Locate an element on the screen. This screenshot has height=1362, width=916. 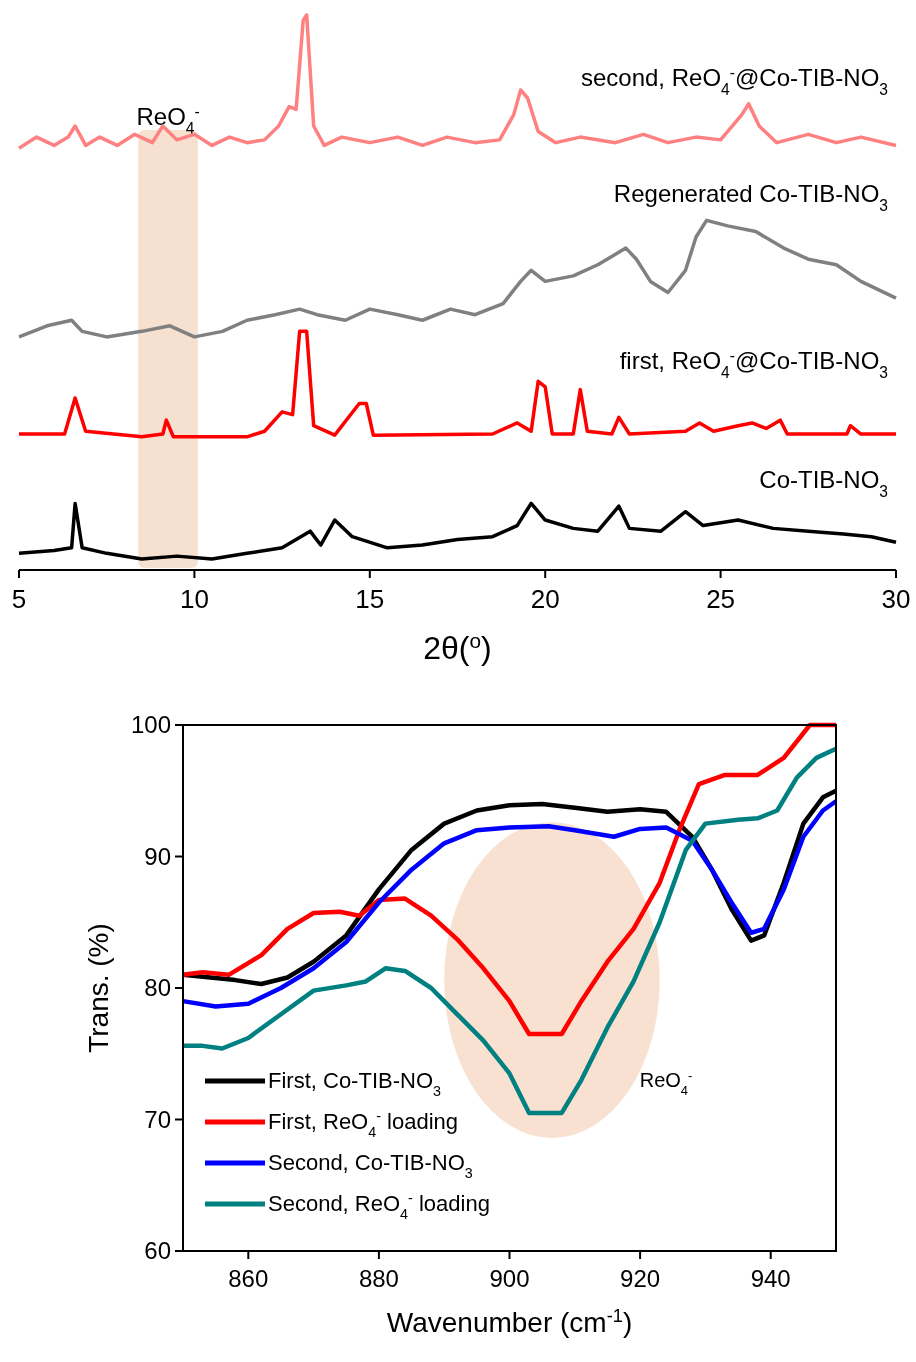
x-tick-label: 880 is located at coordinates (378, 1278).